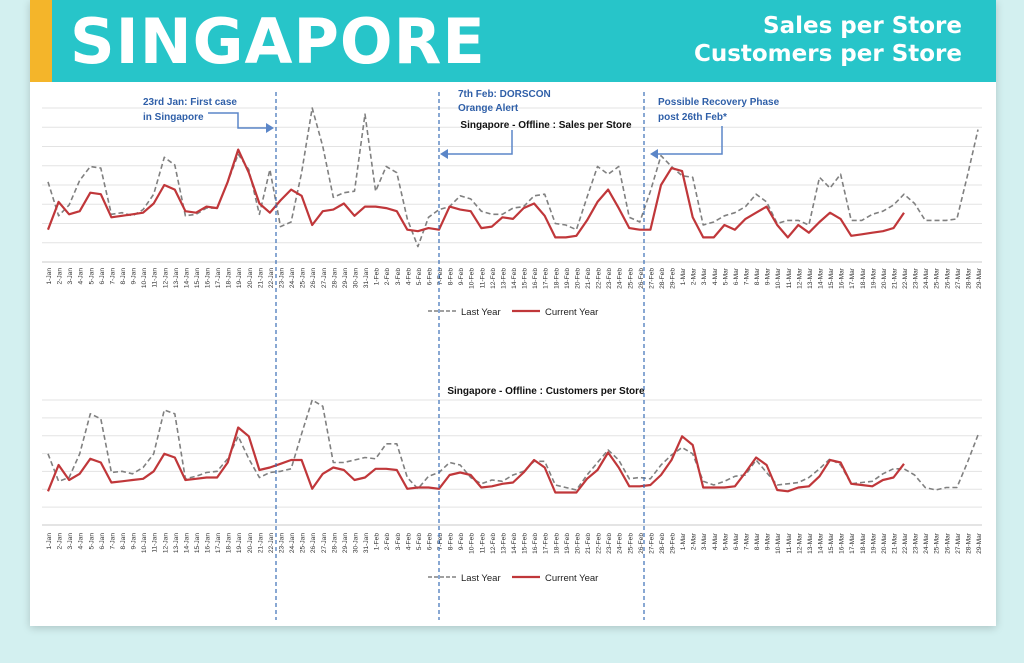  Describe the element at coordinates (41, 41) in the screenshot. I see `header-accent-bar` at that location.